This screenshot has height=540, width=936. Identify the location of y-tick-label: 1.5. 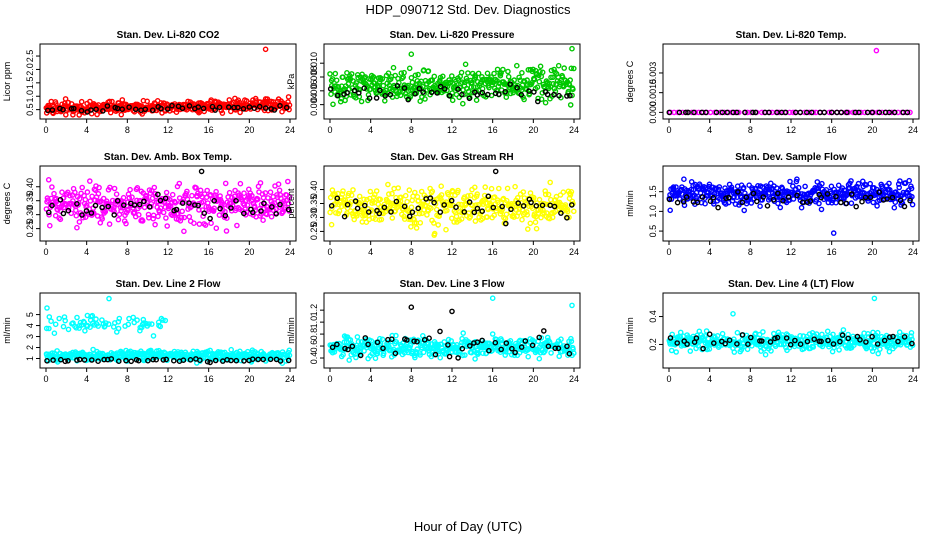
(653, 191).